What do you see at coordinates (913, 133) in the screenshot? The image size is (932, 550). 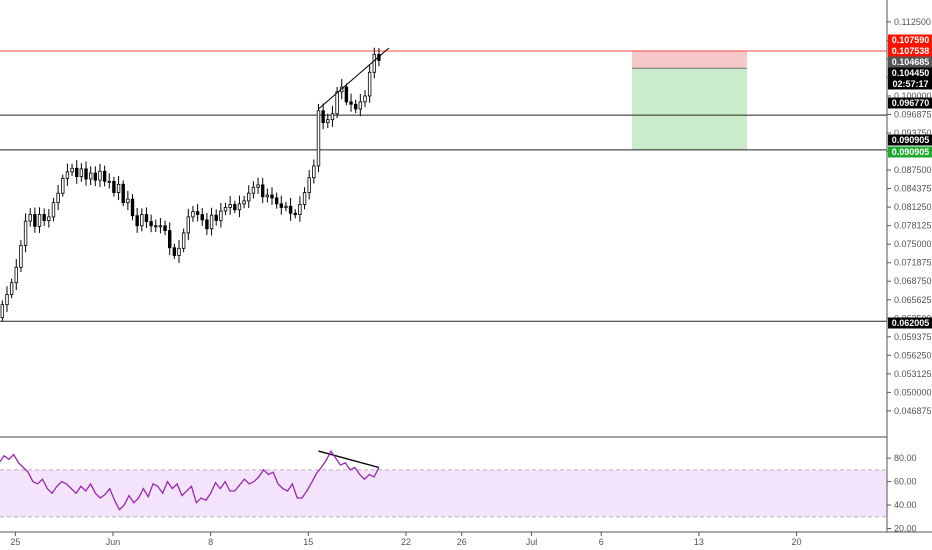 I see `y-tick-label: 0.093750` at bounding box center [913, 133].